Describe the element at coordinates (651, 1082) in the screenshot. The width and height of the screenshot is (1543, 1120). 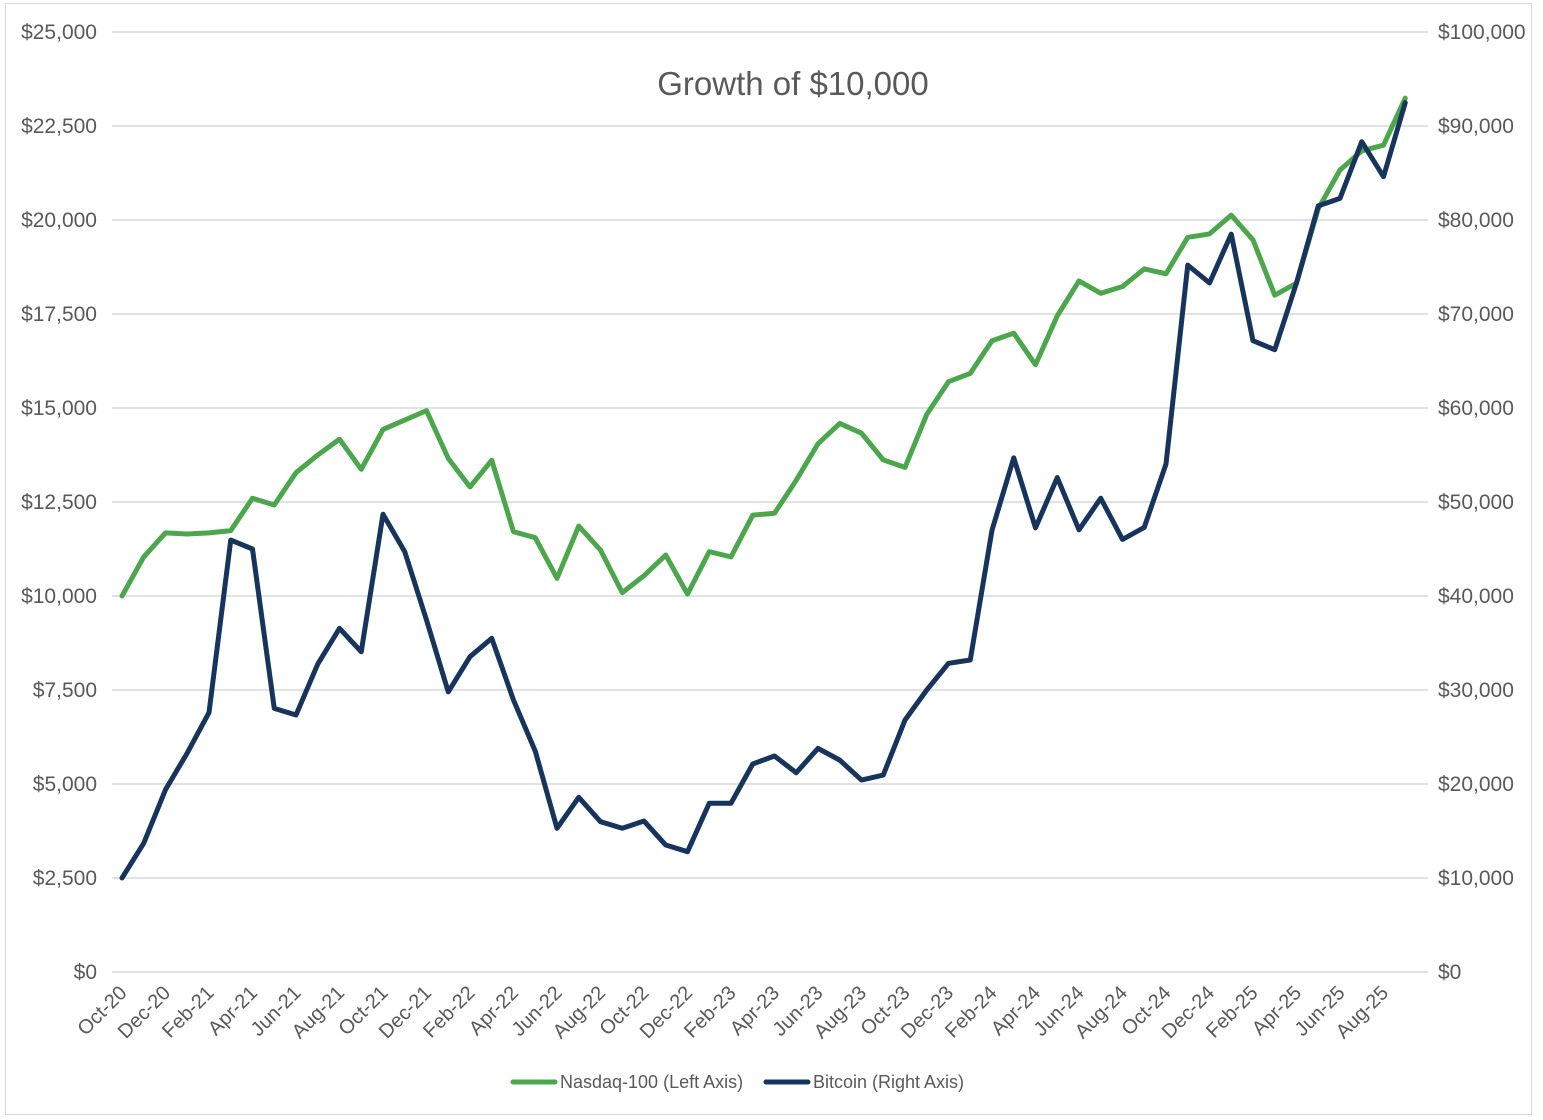
I see `legend-label-nasdaq: Nasdaq-100 (Left Axis)` at that location.